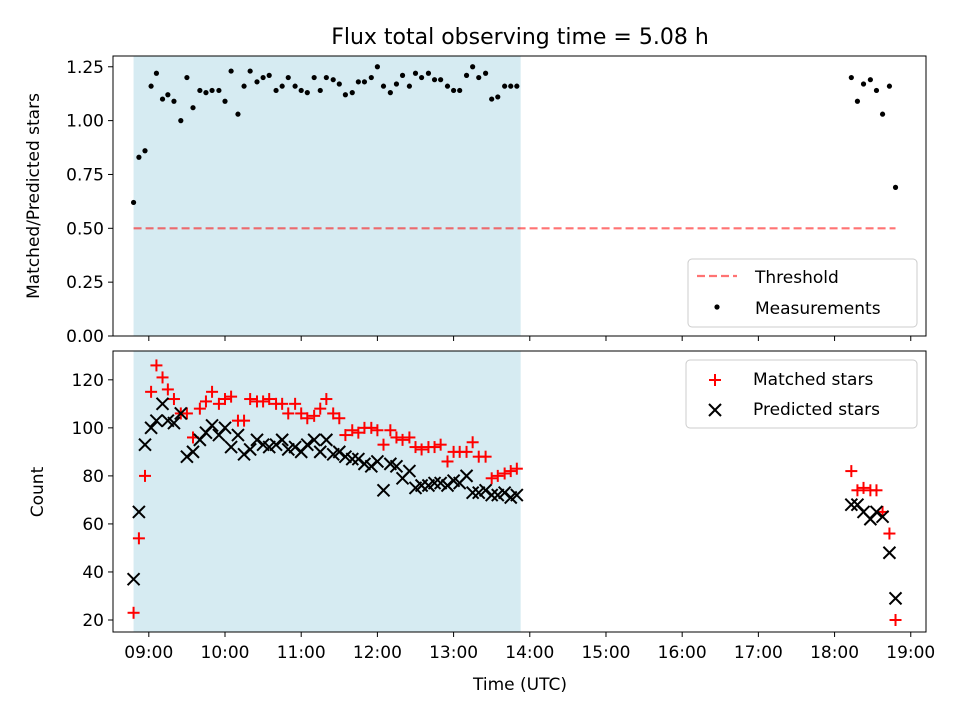 The image size is (960, 724). I want to click on measurements-legend-label: Measurements, so click(818, 309).